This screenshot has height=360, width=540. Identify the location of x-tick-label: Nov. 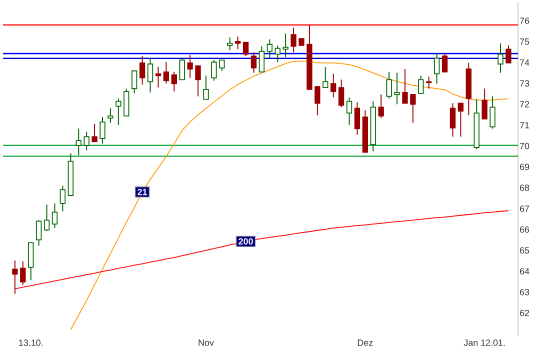
(206, 343).